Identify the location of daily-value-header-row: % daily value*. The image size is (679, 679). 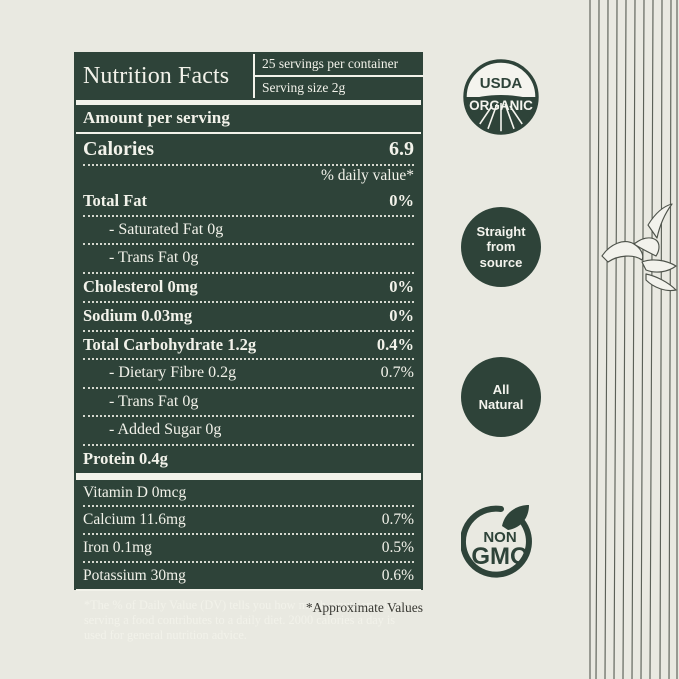
(248, 177).